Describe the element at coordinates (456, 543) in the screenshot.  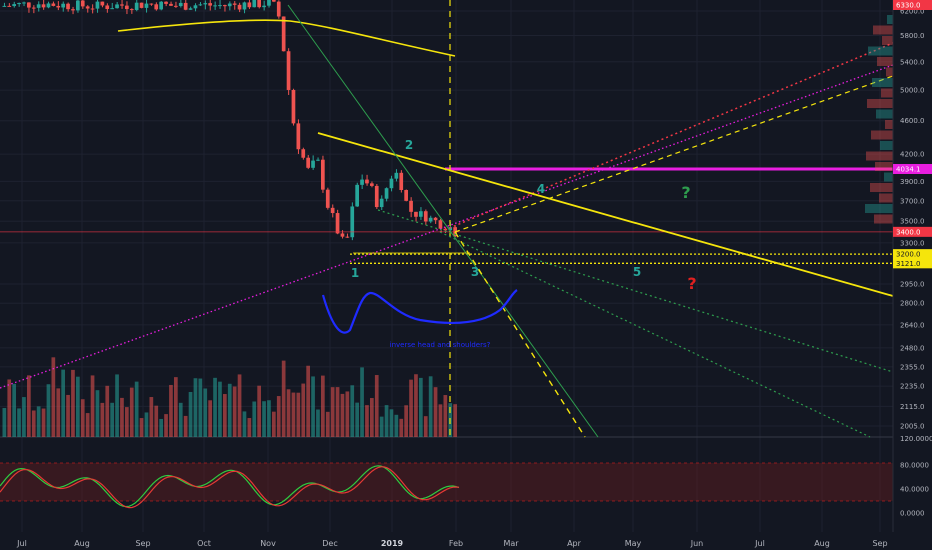
I see `time-tick-label: Feb` at that location.